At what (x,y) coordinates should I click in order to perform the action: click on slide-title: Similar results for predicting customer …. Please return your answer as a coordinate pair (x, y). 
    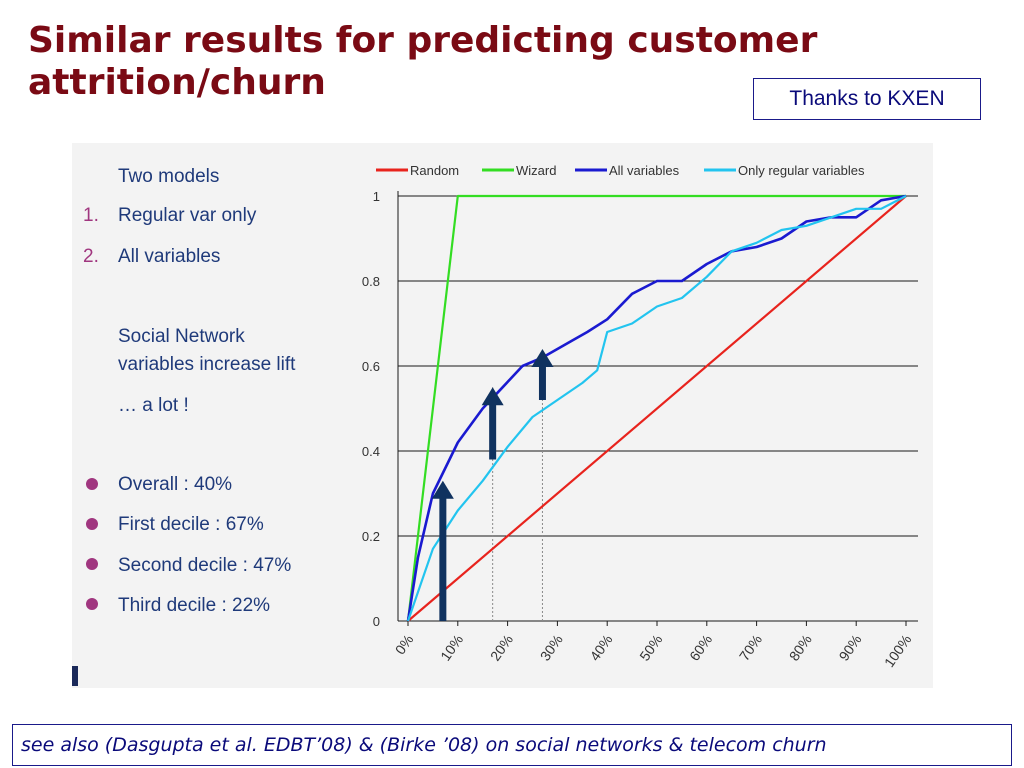
    Looking at the image, I should click on (423, 61).